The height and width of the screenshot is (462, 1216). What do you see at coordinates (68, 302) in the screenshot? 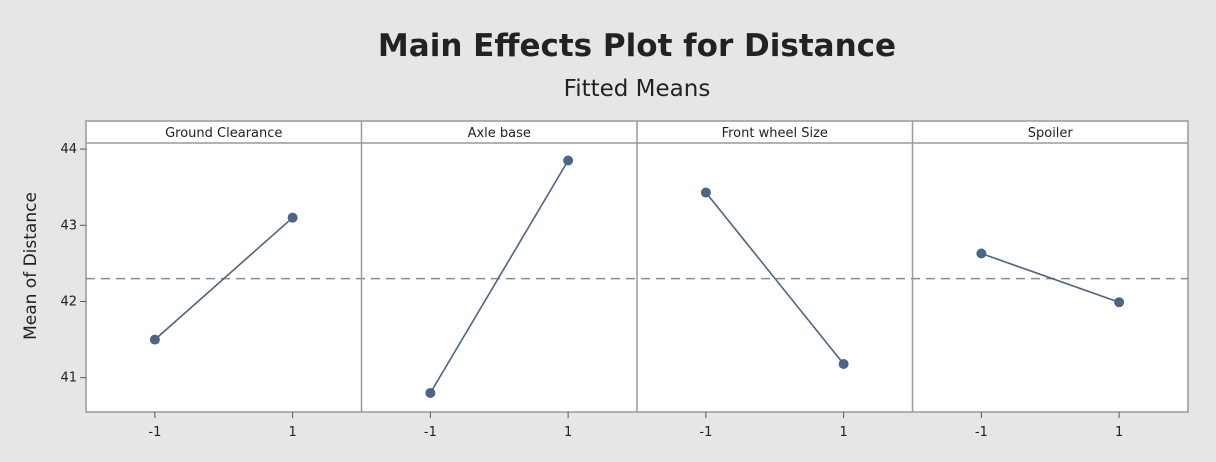
I see `y-tick-label: 42` at bounding box center [68, 302].